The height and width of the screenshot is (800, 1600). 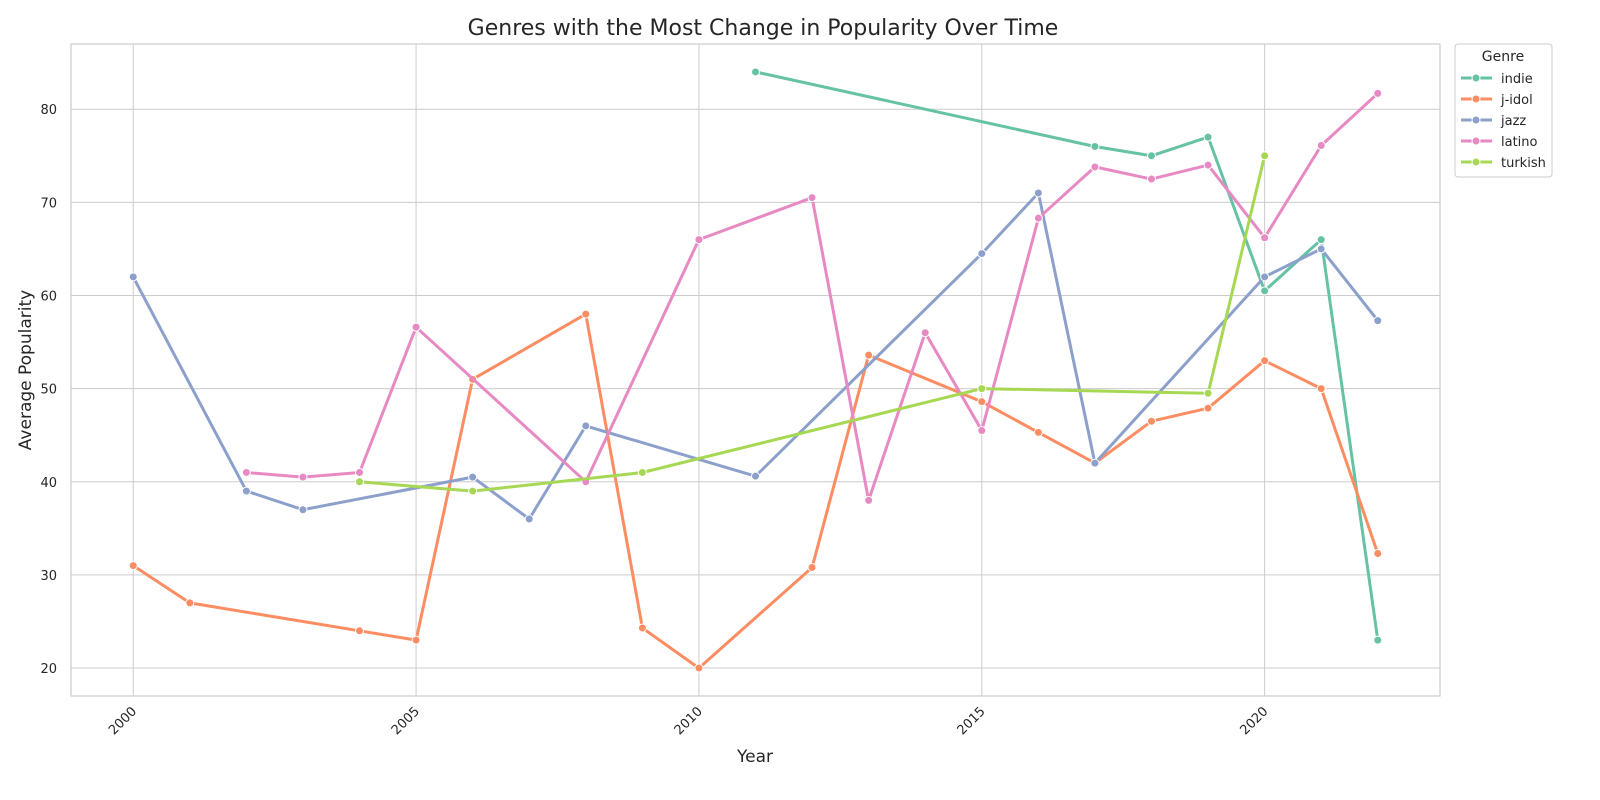 I want to click on legend-item-latino: latino, so click(x=1499, y=142).